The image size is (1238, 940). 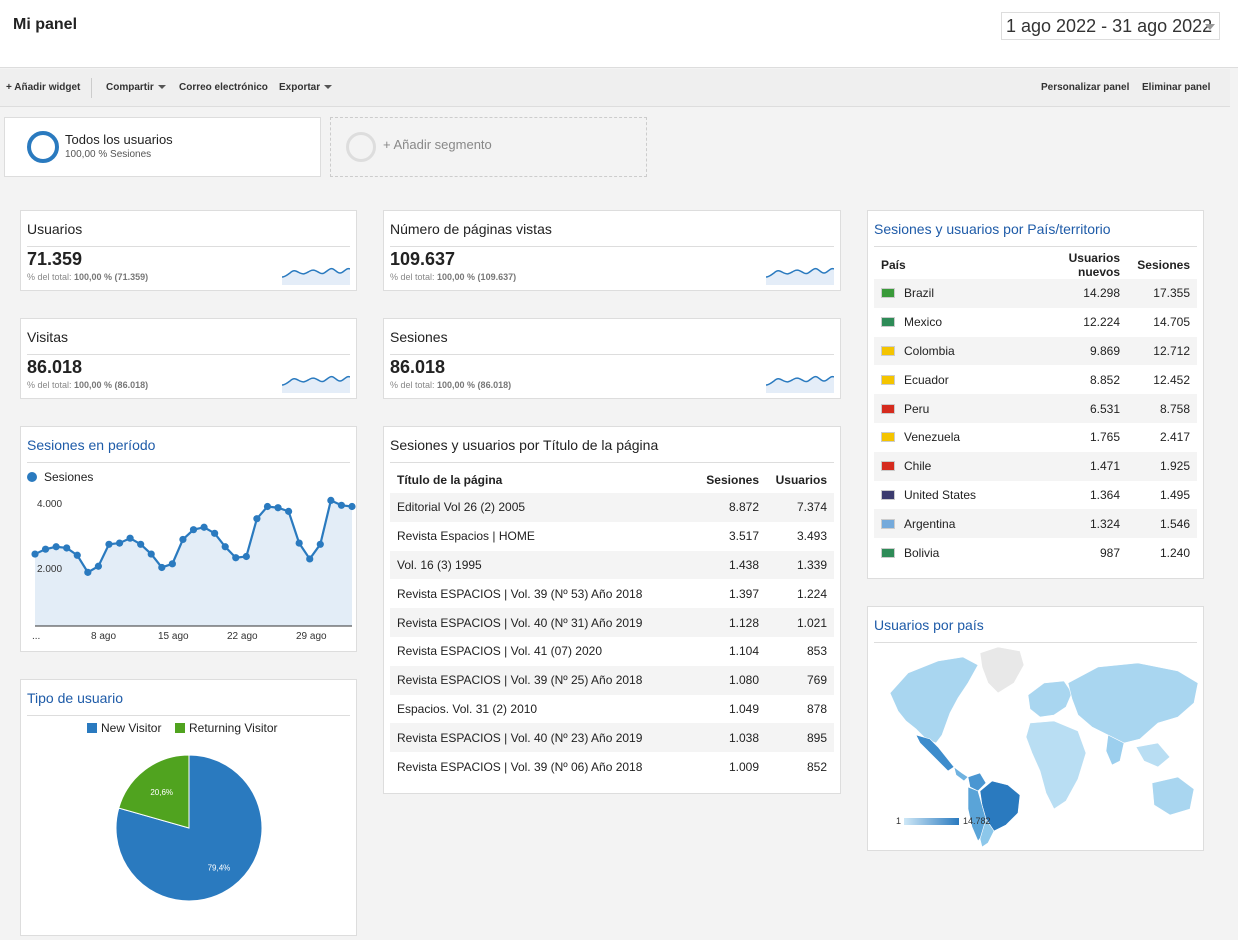 What do you see at coordinates (743, 536) in the screenshot?
I see `sessions-cell: 3.517` at bounding box center [743, 536].